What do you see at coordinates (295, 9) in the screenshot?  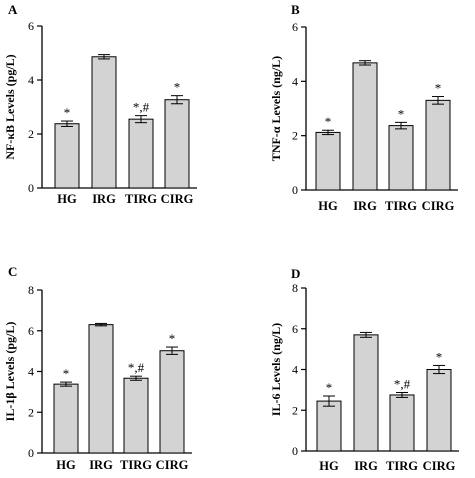 I see `panel-letter: B` at bounding box center [295, 9].